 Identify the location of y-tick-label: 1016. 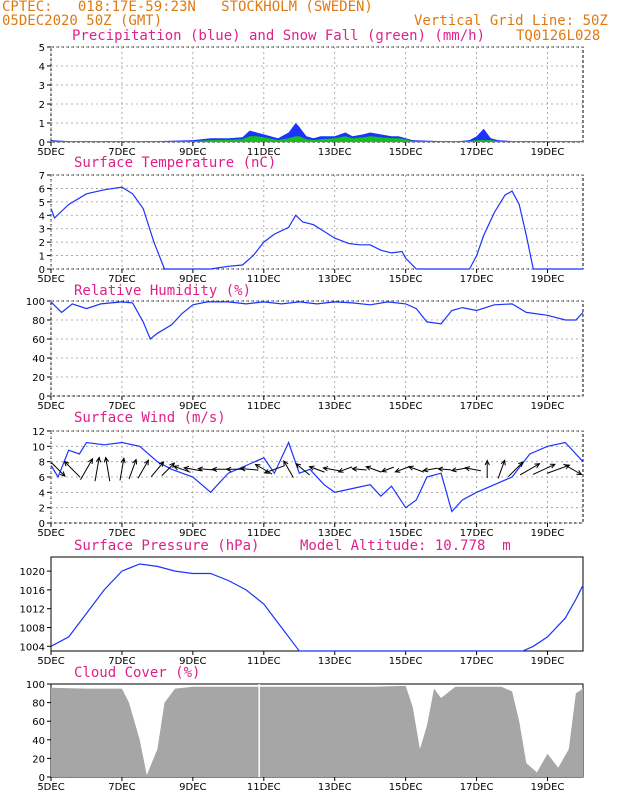
(32, 591).